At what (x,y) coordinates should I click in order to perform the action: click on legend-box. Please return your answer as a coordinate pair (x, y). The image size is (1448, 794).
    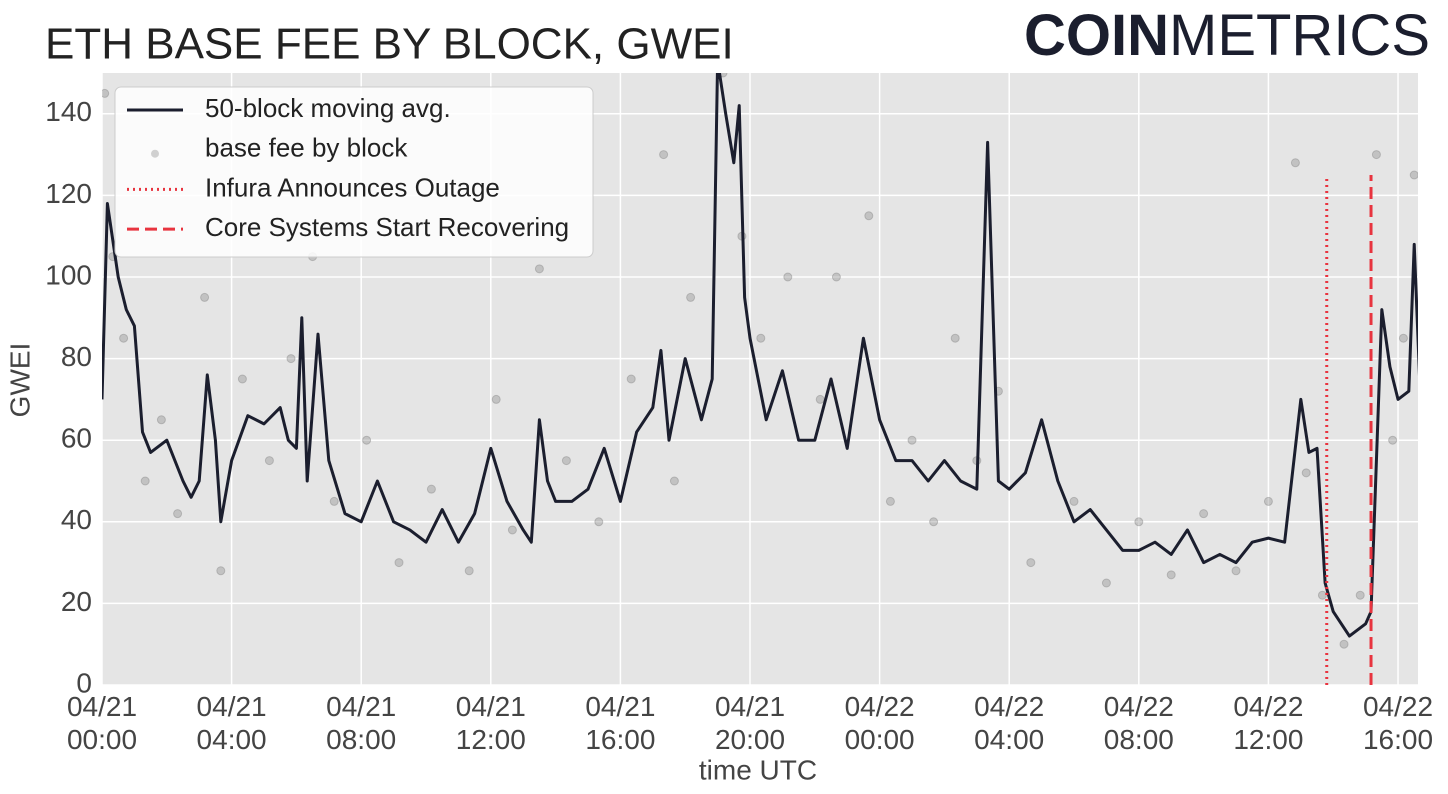
    Looking at the image, I should click on (354, 172).